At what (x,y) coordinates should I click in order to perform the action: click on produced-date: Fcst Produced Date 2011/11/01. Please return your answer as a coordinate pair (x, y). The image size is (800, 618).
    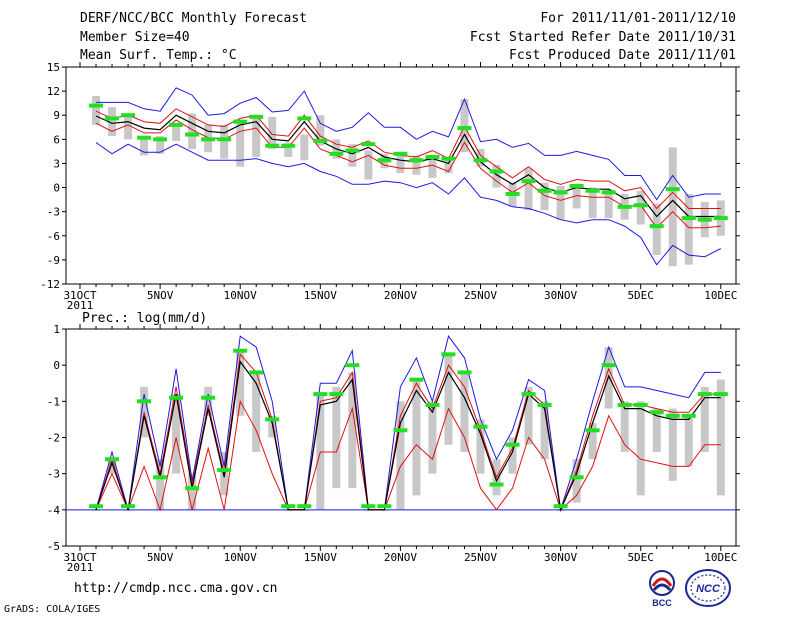
    Looking at the image, I should click on (622, 55).